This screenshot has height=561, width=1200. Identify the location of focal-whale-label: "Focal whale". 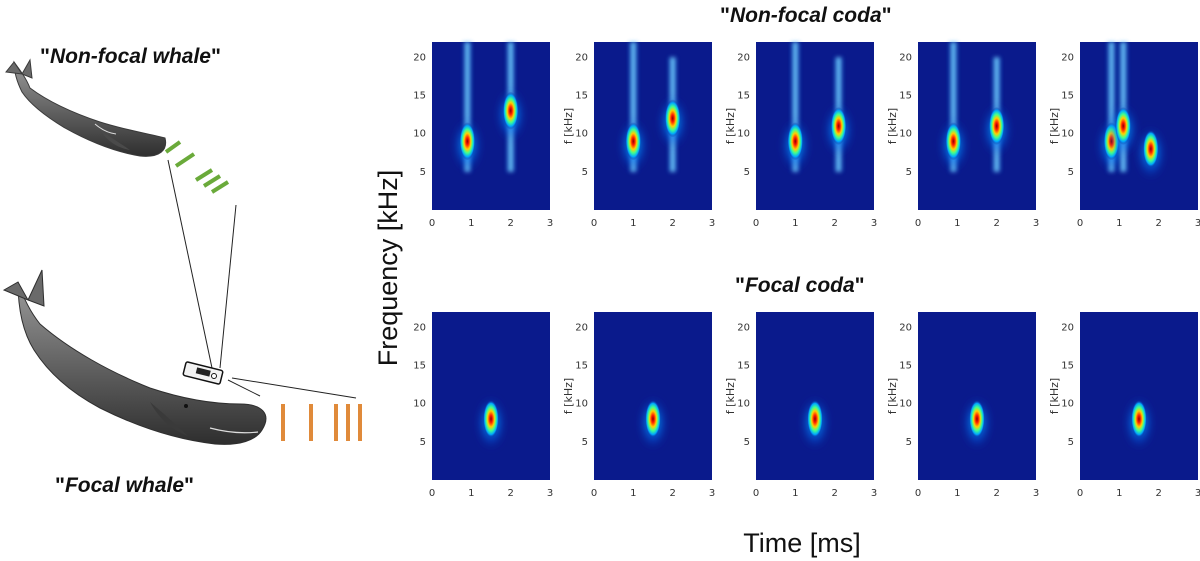
(124, 485).